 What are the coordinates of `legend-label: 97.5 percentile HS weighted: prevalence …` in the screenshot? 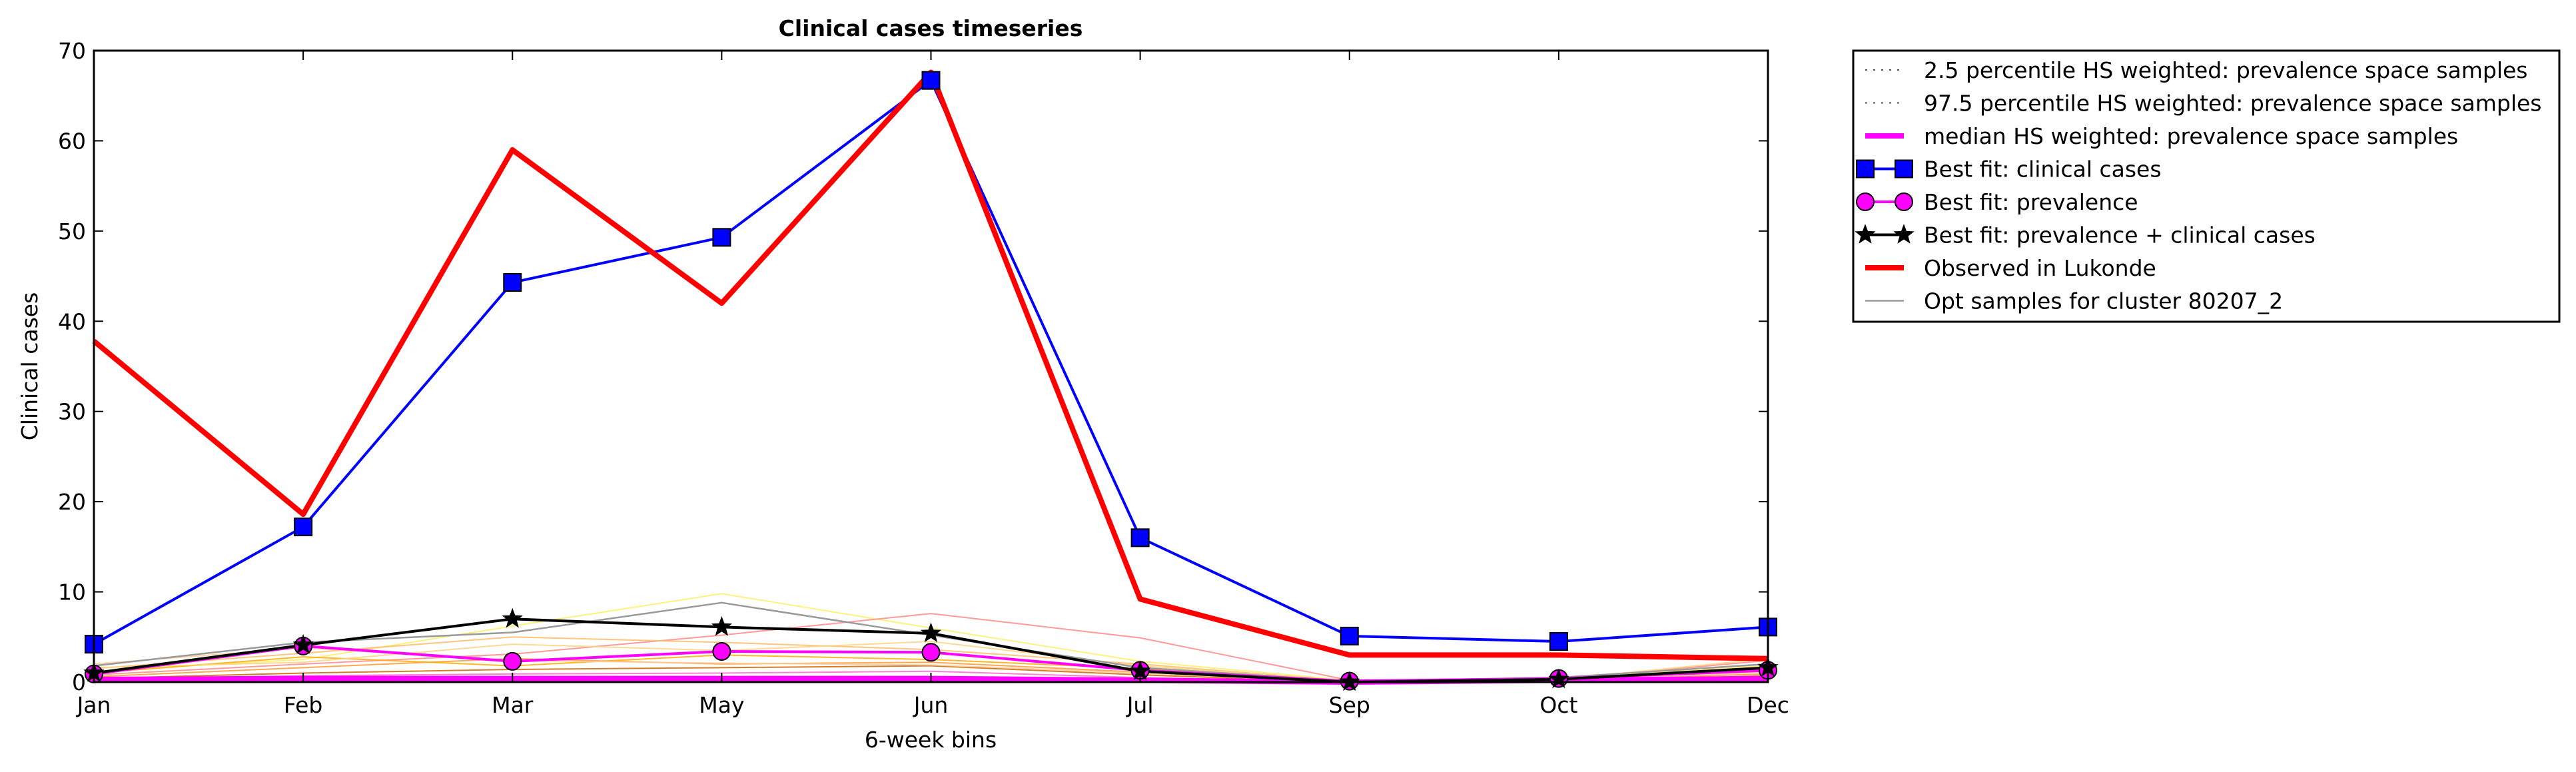 It's located at (2233, 104).